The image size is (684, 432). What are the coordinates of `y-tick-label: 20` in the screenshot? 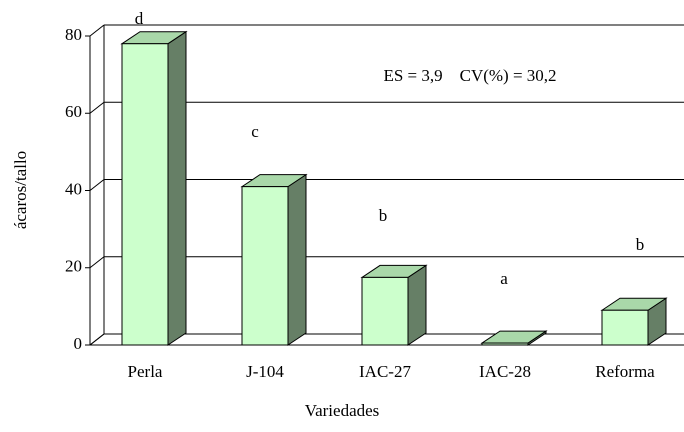 It's located at (73, 266).